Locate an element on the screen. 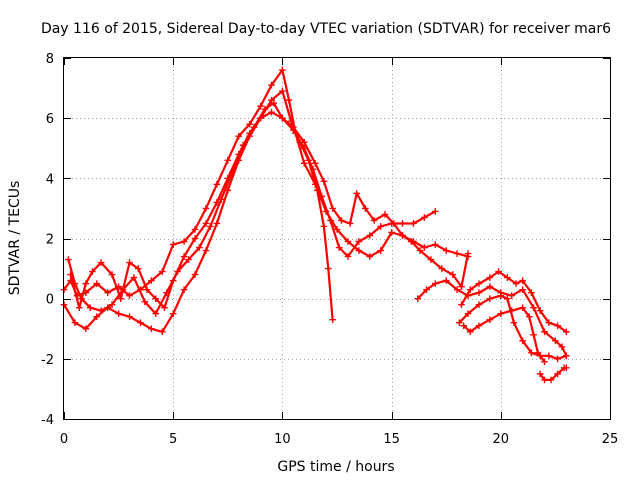 The image size is (640, 480). y-tick-label: -4 is located at coordinates (47, 420).